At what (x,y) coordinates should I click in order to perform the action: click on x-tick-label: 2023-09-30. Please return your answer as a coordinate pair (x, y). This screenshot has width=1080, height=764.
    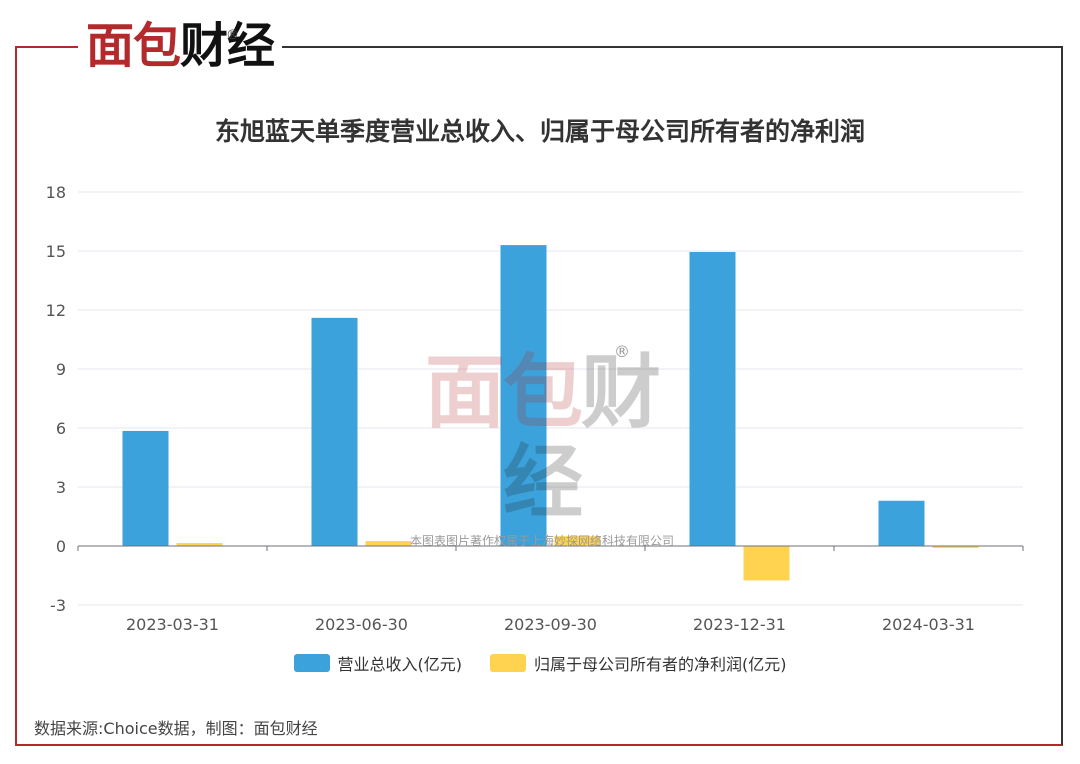
    Looking at the image, I should click on (550, 624).